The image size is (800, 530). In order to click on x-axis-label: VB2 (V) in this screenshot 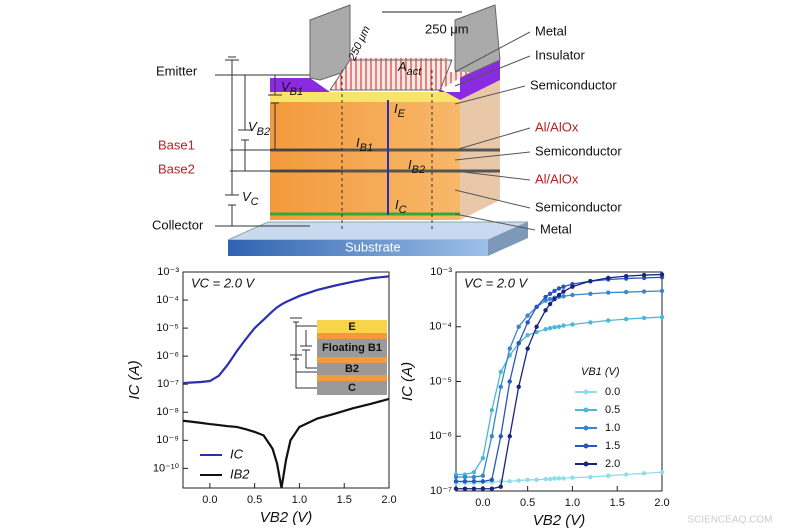, I will do `click(559, 520)`.